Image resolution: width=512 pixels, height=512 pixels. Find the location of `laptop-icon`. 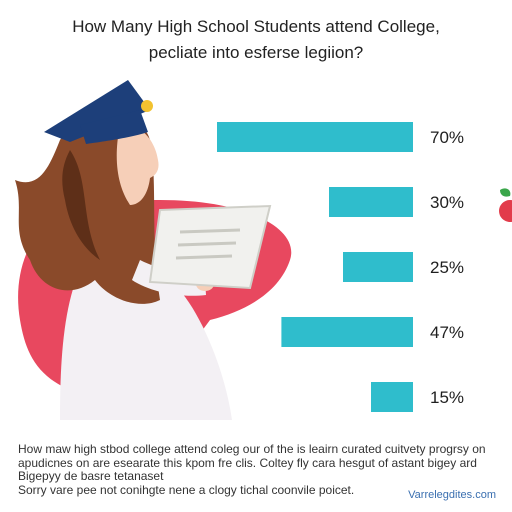

laptop-icon is located at coordinates (210, 247).